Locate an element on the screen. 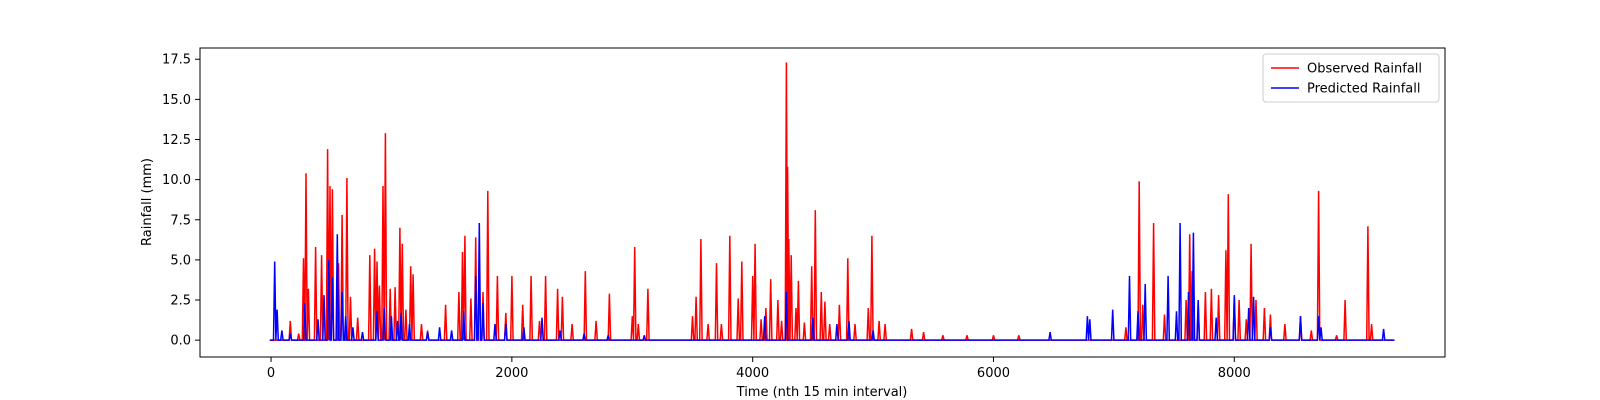 Image resolution: width=1600 pixels, height=400 pixels. legend-label: Observed Rainfall is located at coordinates (1364, 69).